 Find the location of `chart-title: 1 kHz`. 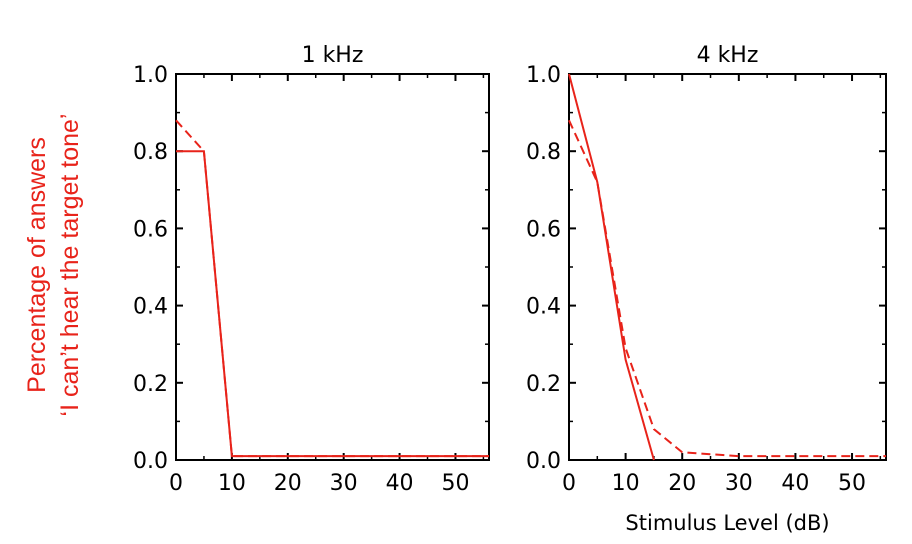

chart-title: 1 kHz is located at coordinates (333, 55).